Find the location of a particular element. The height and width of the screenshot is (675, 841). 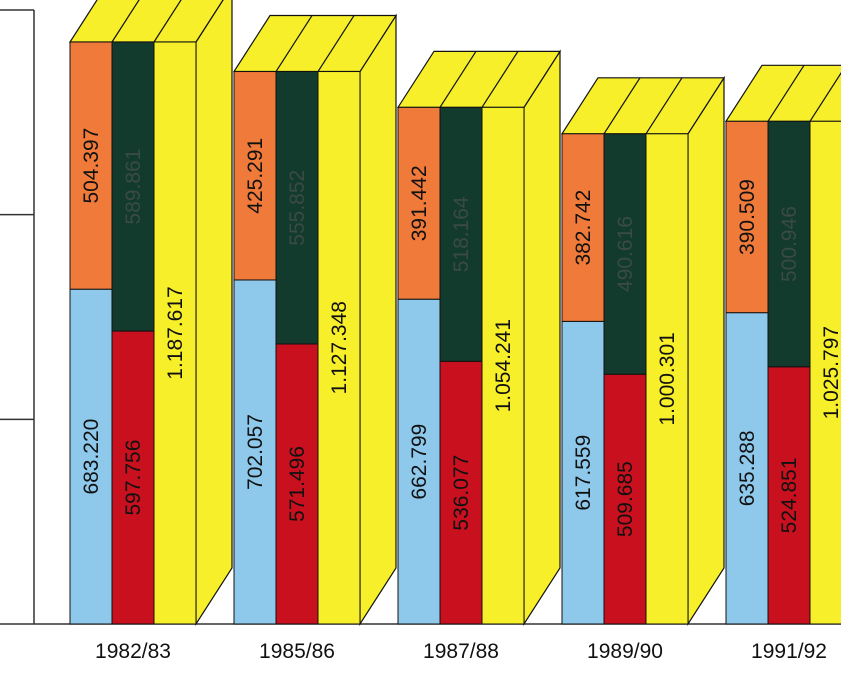

data-label: 504.397 is located at coordinates (91, 166).